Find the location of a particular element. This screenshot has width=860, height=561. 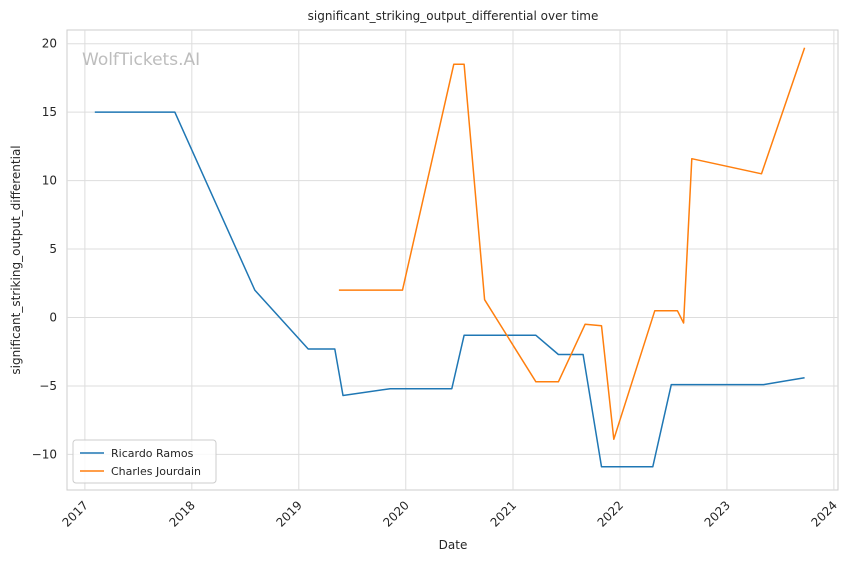

y-axis-ticks: 20 15 10 5 0 −5 −10 is located at coordinates (44, 249).